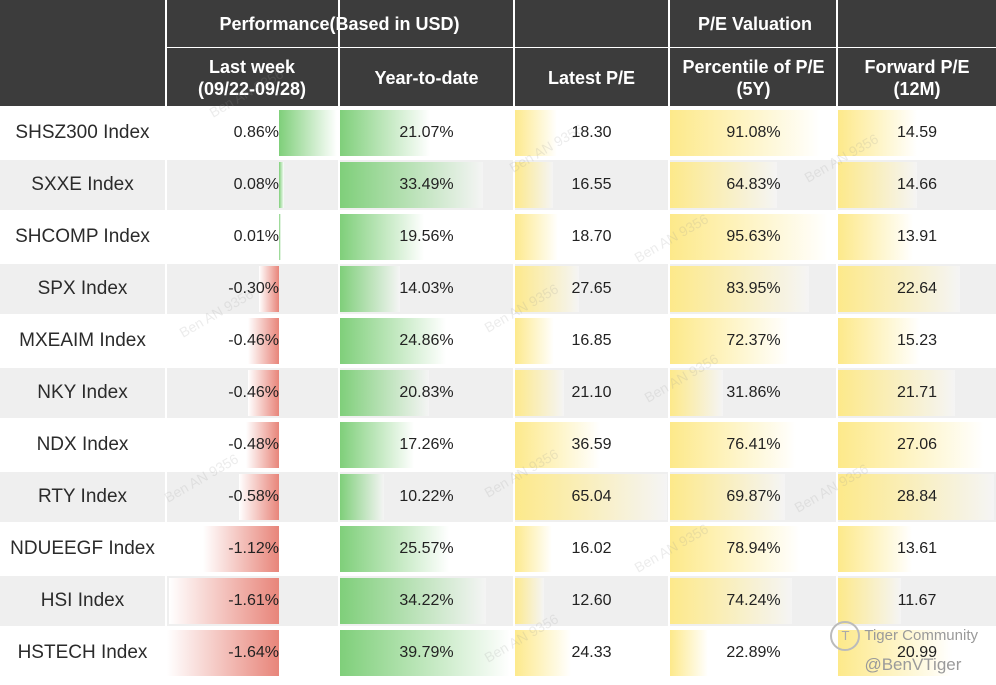 The image size is (996, 685). I want to click on forward-pe-value: 13.61, so click(917, 548).